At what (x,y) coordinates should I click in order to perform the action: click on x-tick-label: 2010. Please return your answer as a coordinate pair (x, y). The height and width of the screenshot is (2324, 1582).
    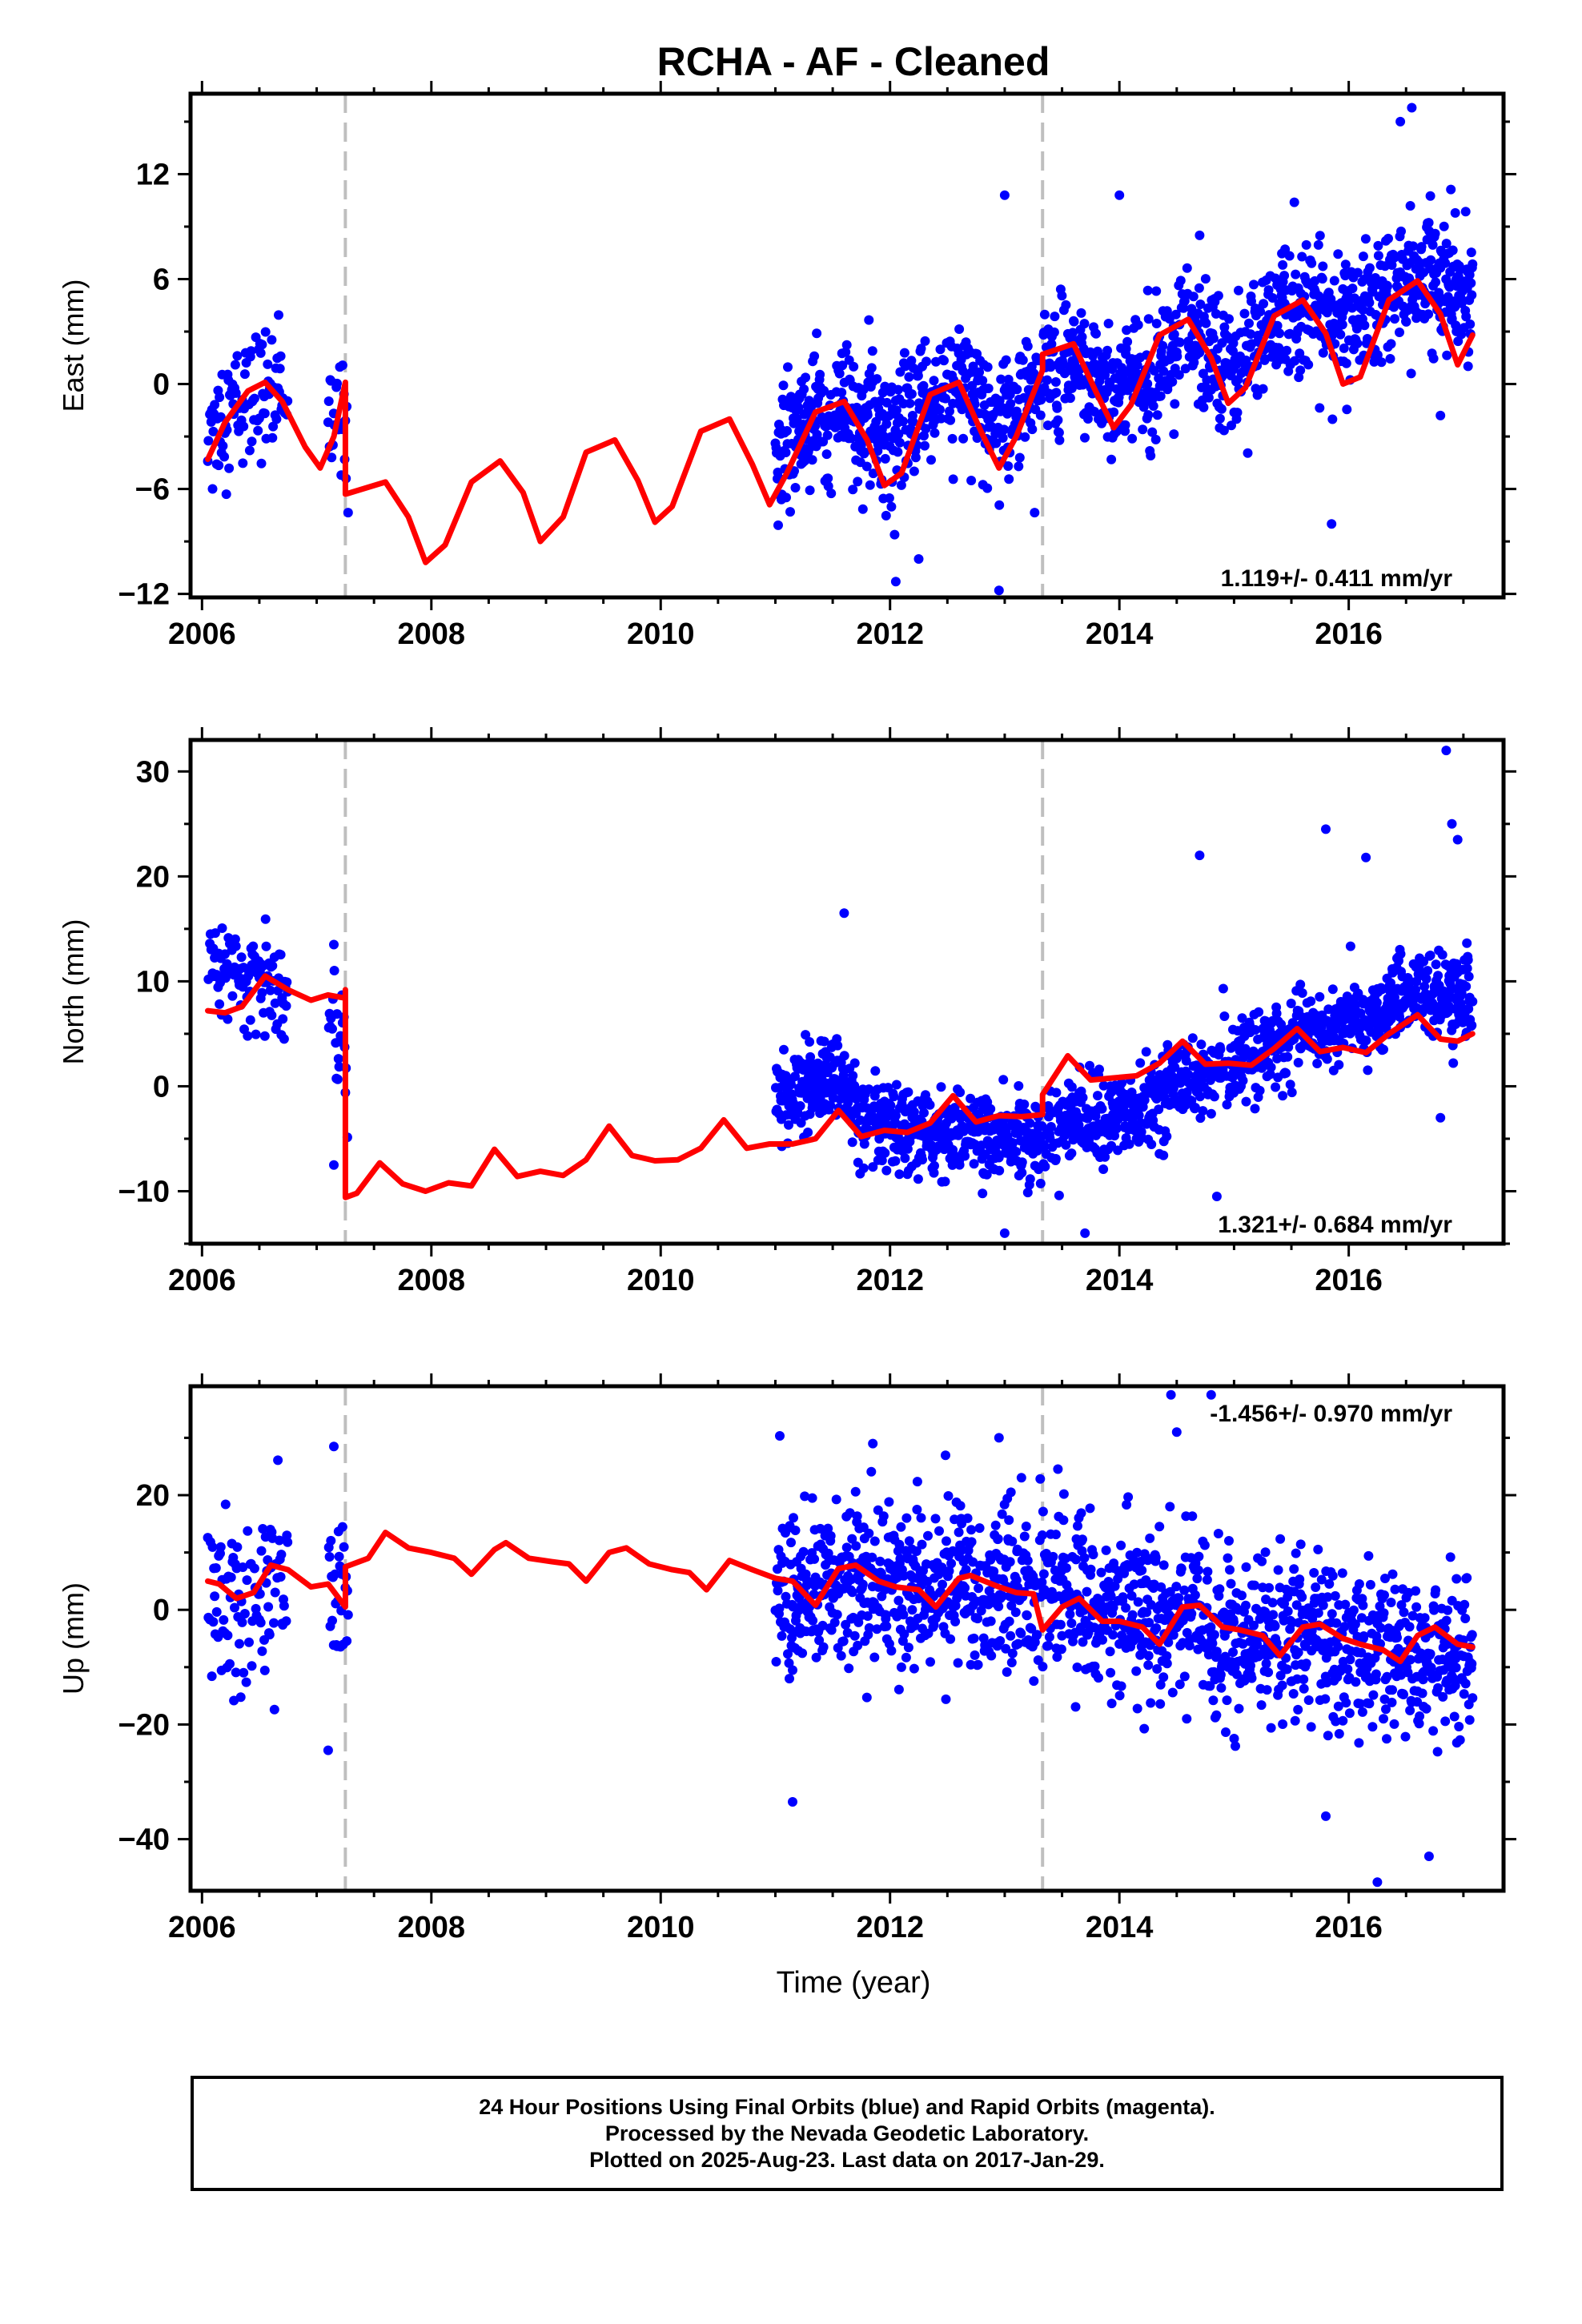
    Looking at the image, I should click on (661, 634).